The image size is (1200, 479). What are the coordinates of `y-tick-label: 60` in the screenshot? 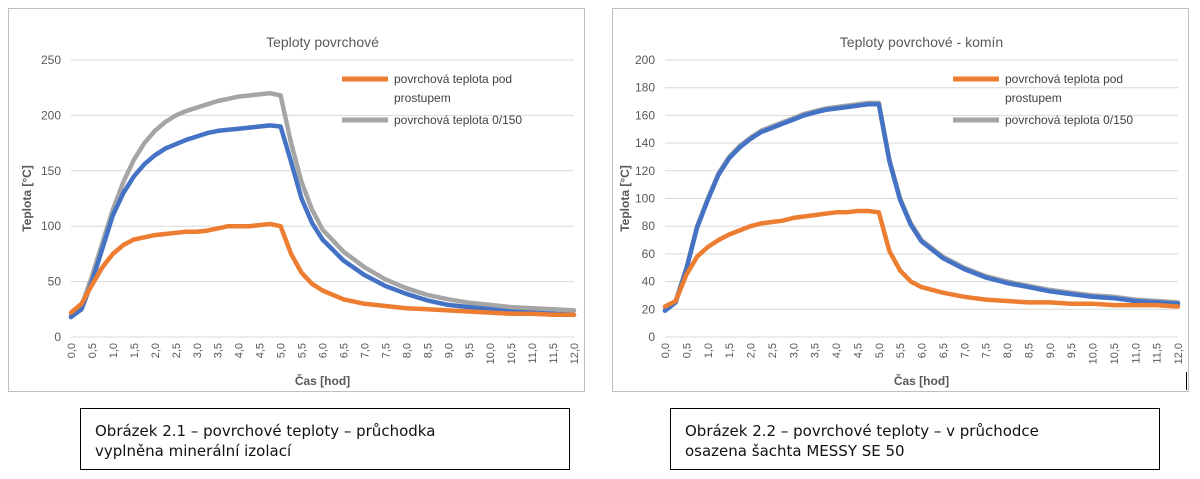 It's located at (649, 254).